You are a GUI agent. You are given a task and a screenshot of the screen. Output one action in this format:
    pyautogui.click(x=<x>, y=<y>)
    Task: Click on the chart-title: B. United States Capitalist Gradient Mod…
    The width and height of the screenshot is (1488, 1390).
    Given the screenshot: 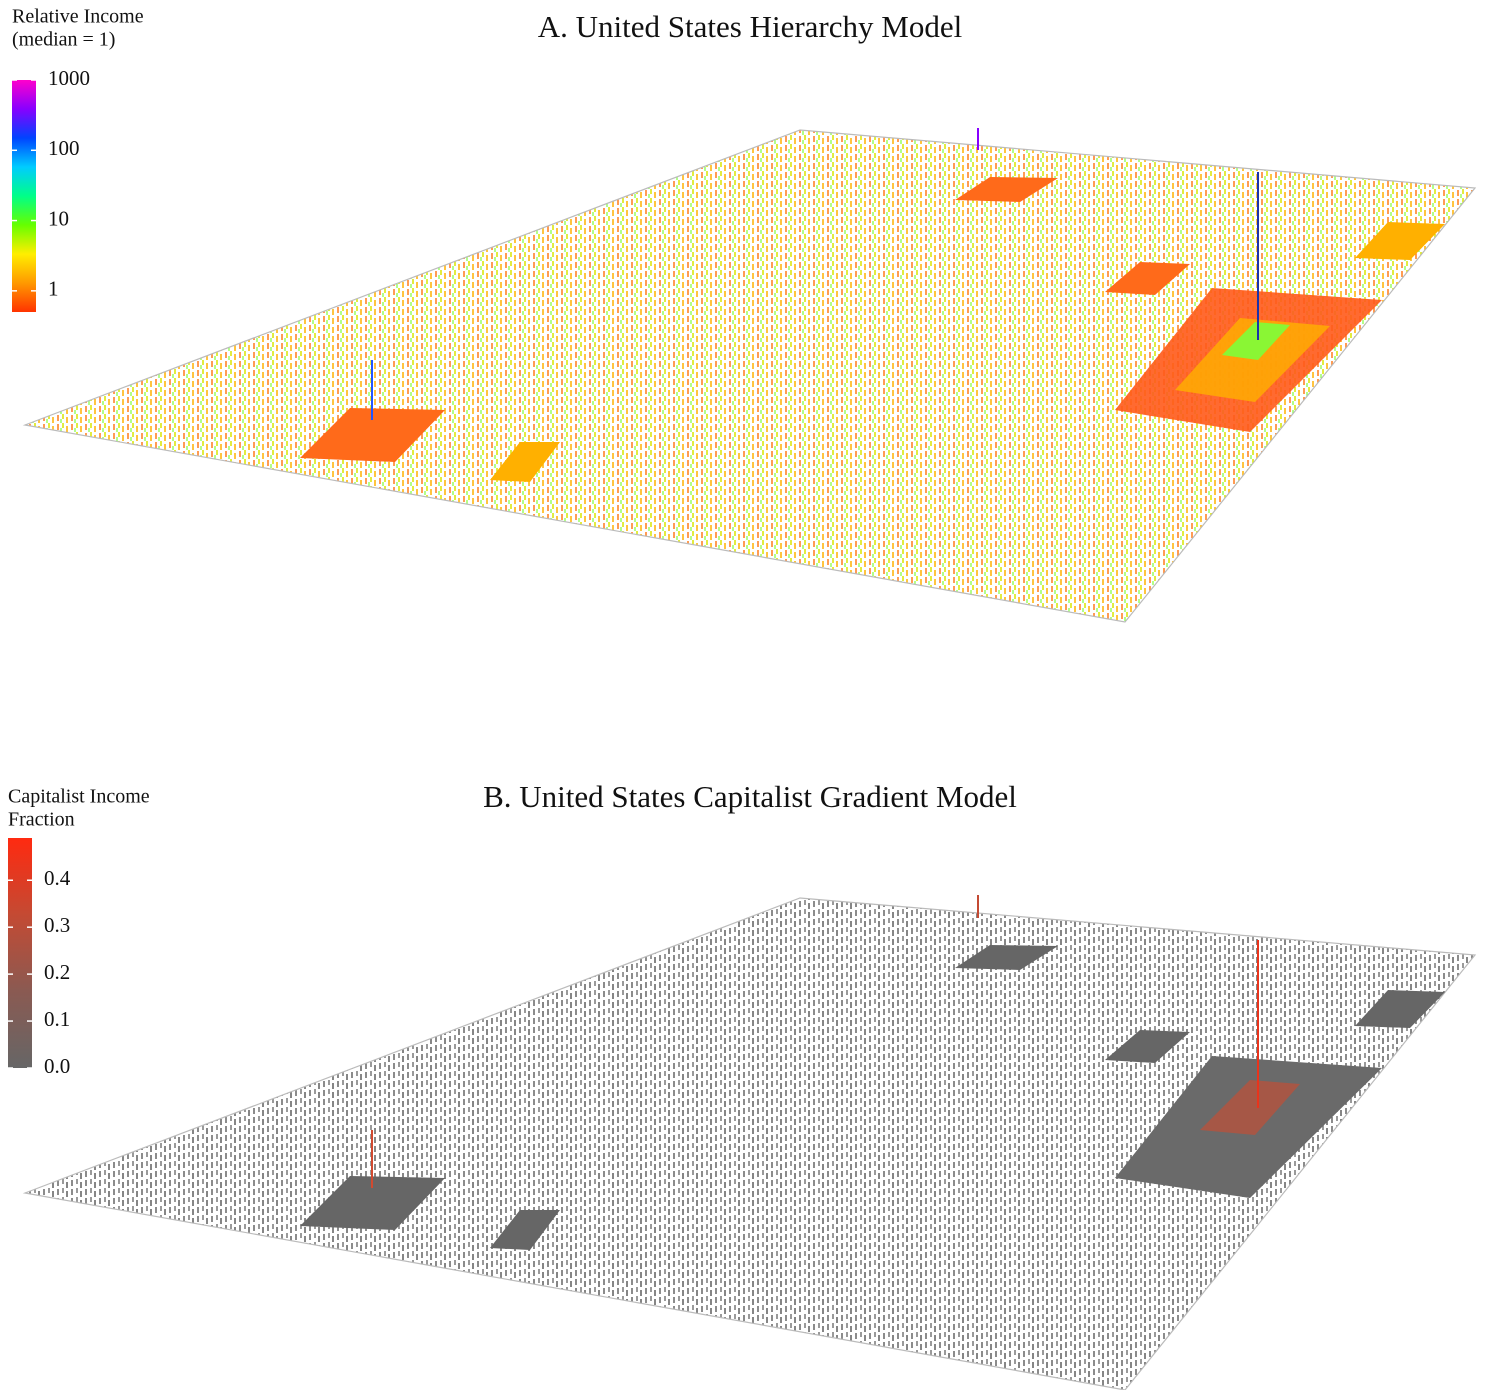 What is the action you would take?
    pyautogui.click(x=750, y=796)
    